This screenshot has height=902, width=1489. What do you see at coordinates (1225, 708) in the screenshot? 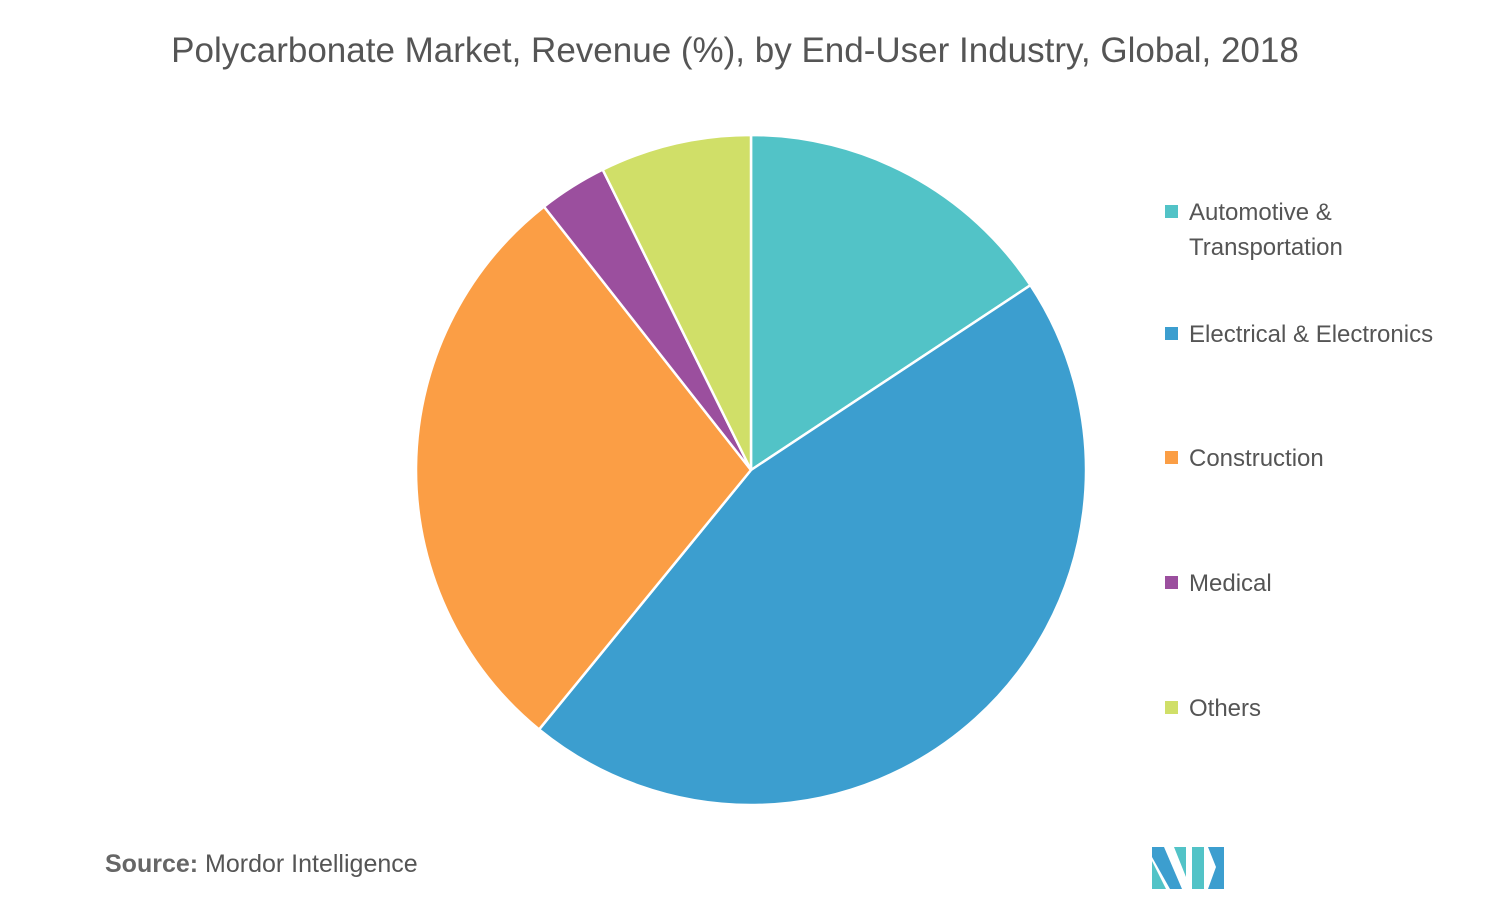
I see `legend-label: Others` at bounding box center [1225, 708].